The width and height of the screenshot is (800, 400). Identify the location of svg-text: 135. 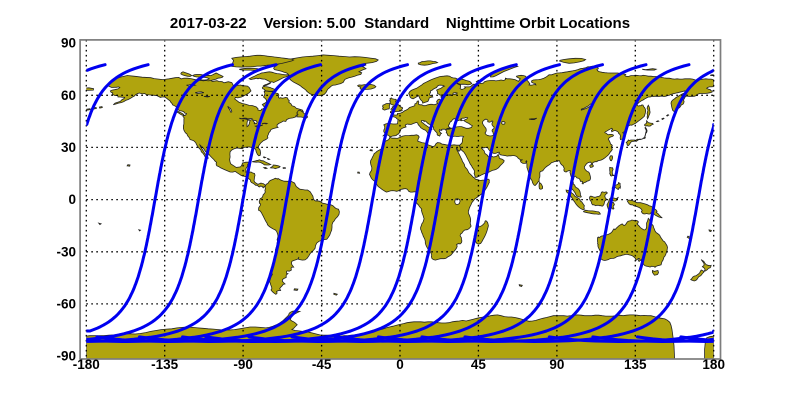
(635, 364).